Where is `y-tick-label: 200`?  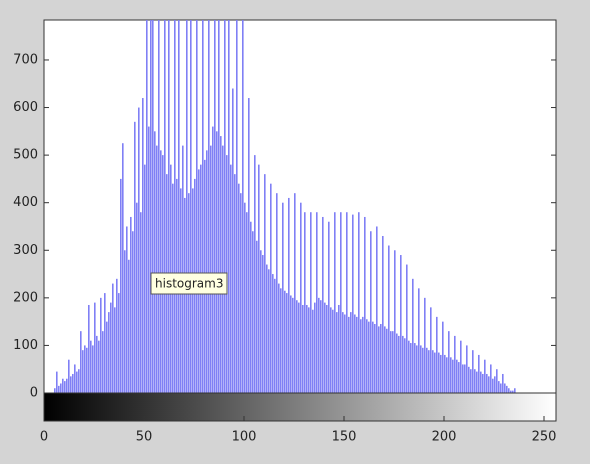
y-tick-label: 200 is located at coordinates (25, 297).